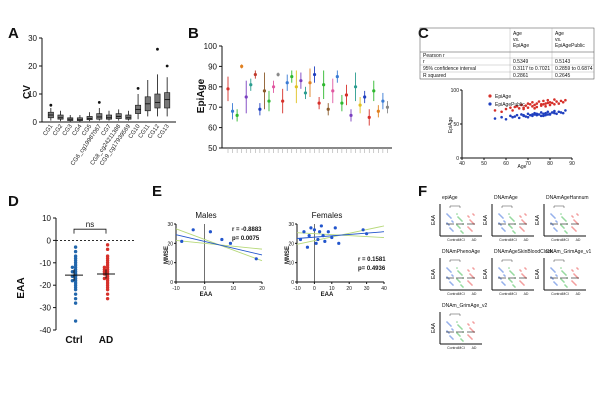 Image resolution: width=600 pixels, height=400 pixels. I want to click on panel-a-ytick-label: 10, so click(32, 94).